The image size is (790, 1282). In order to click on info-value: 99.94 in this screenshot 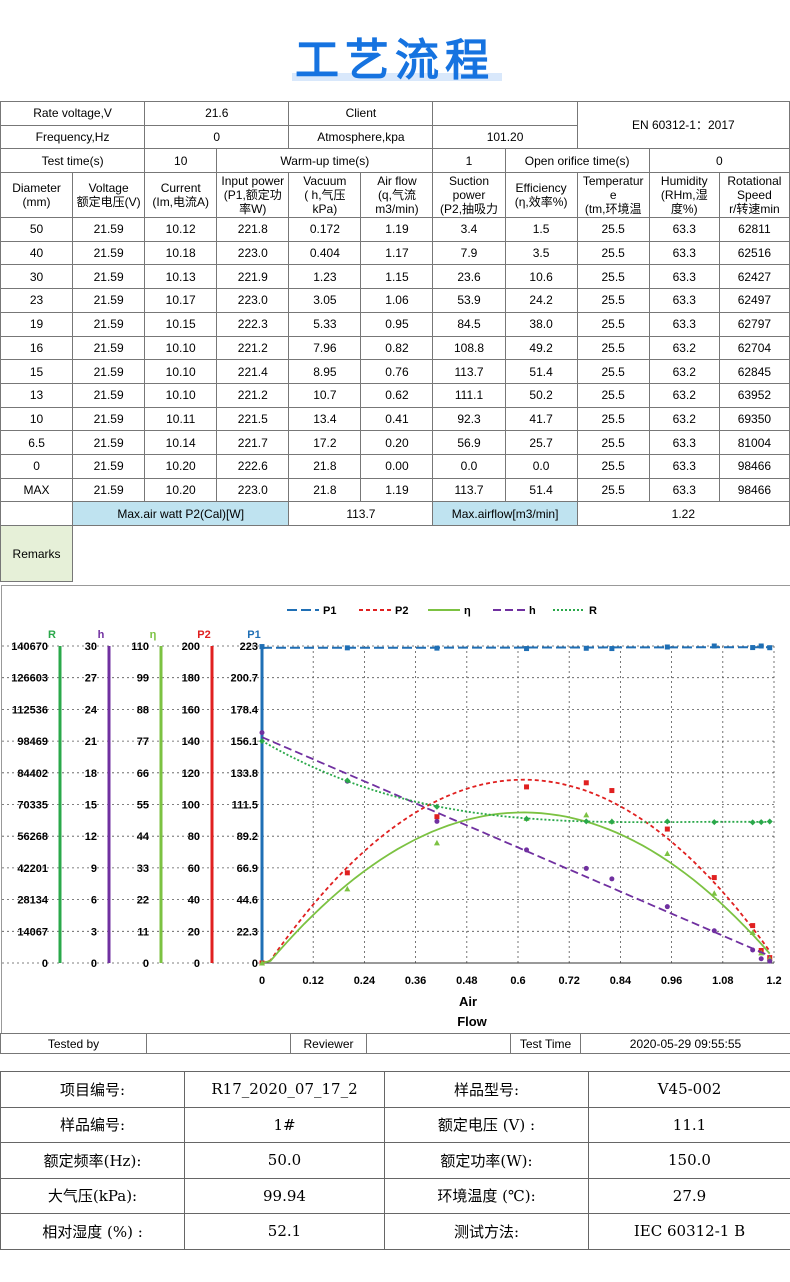, I will do `click(284, 1195)`.